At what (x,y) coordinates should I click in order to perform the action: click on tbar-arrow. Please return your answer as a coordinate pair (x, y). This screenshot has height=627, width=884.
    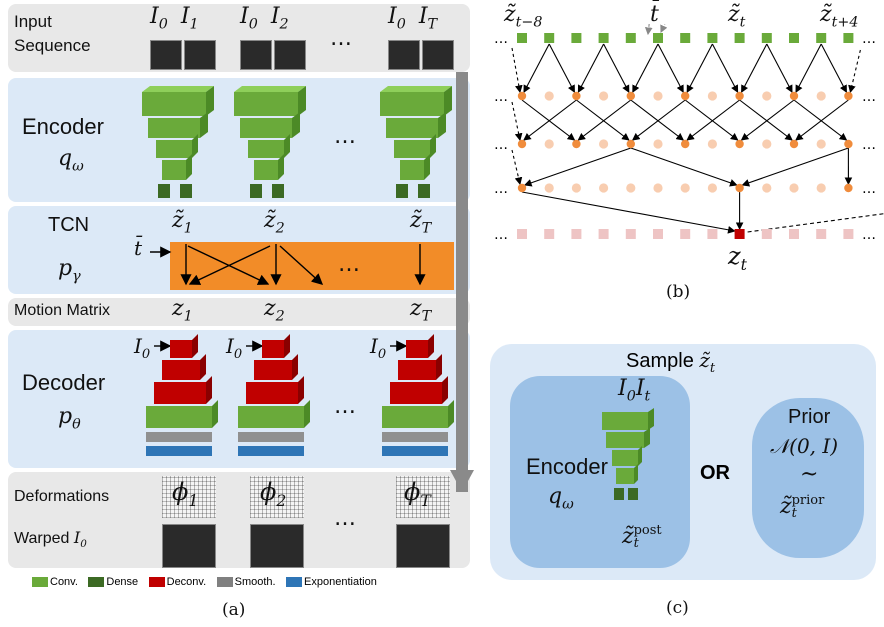
    Looking at the image, I should click on (668, 28).